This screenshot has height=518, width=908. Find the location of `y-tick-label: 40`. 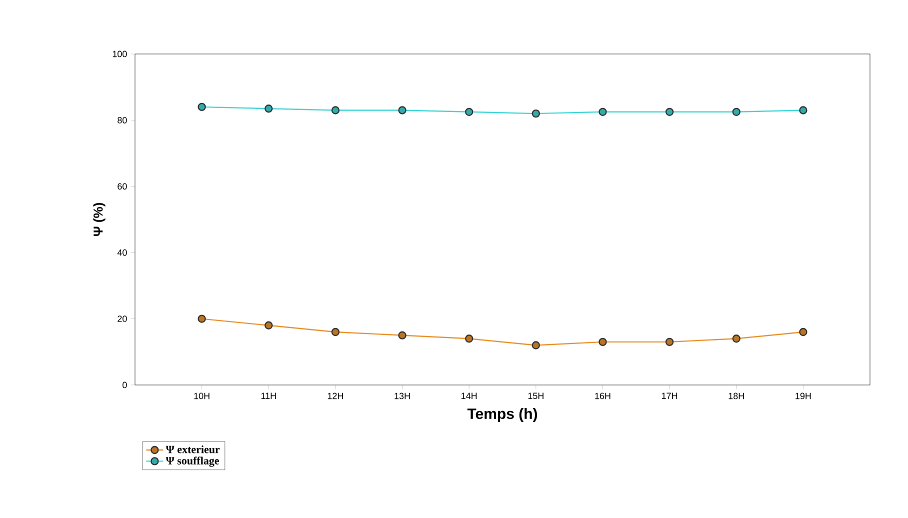

y-tick-label: 40 is located at coordinates (122, 252).